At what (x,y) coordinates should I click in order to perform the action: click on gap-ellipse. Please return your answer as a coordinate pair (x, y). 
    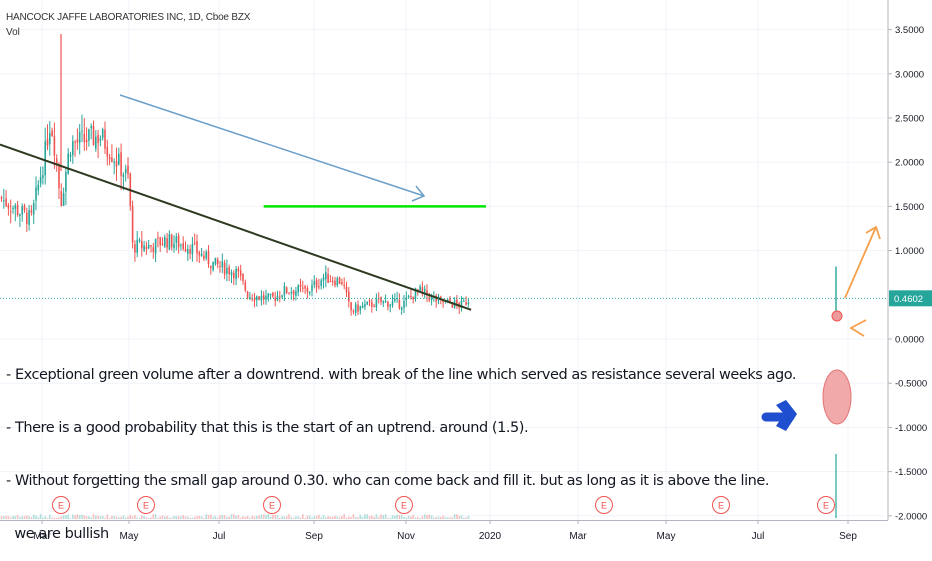
    Looking at the image, I should click on (837, 397).